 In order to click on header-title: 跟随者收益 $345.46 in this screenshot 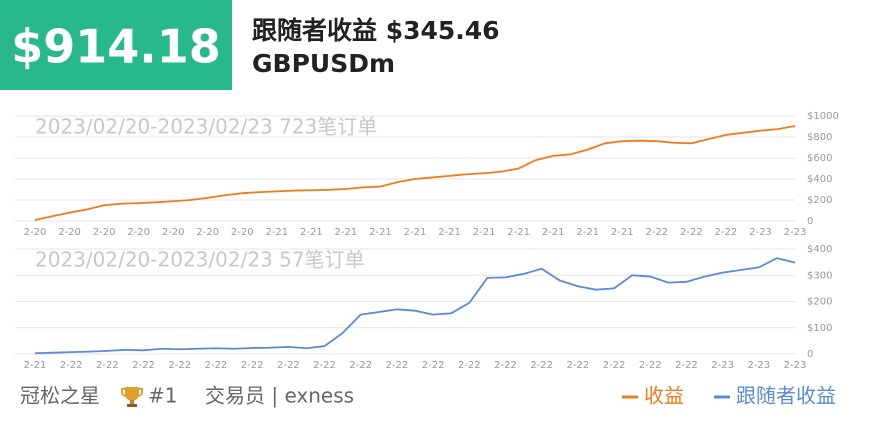, I will do `click(376, 30)`.